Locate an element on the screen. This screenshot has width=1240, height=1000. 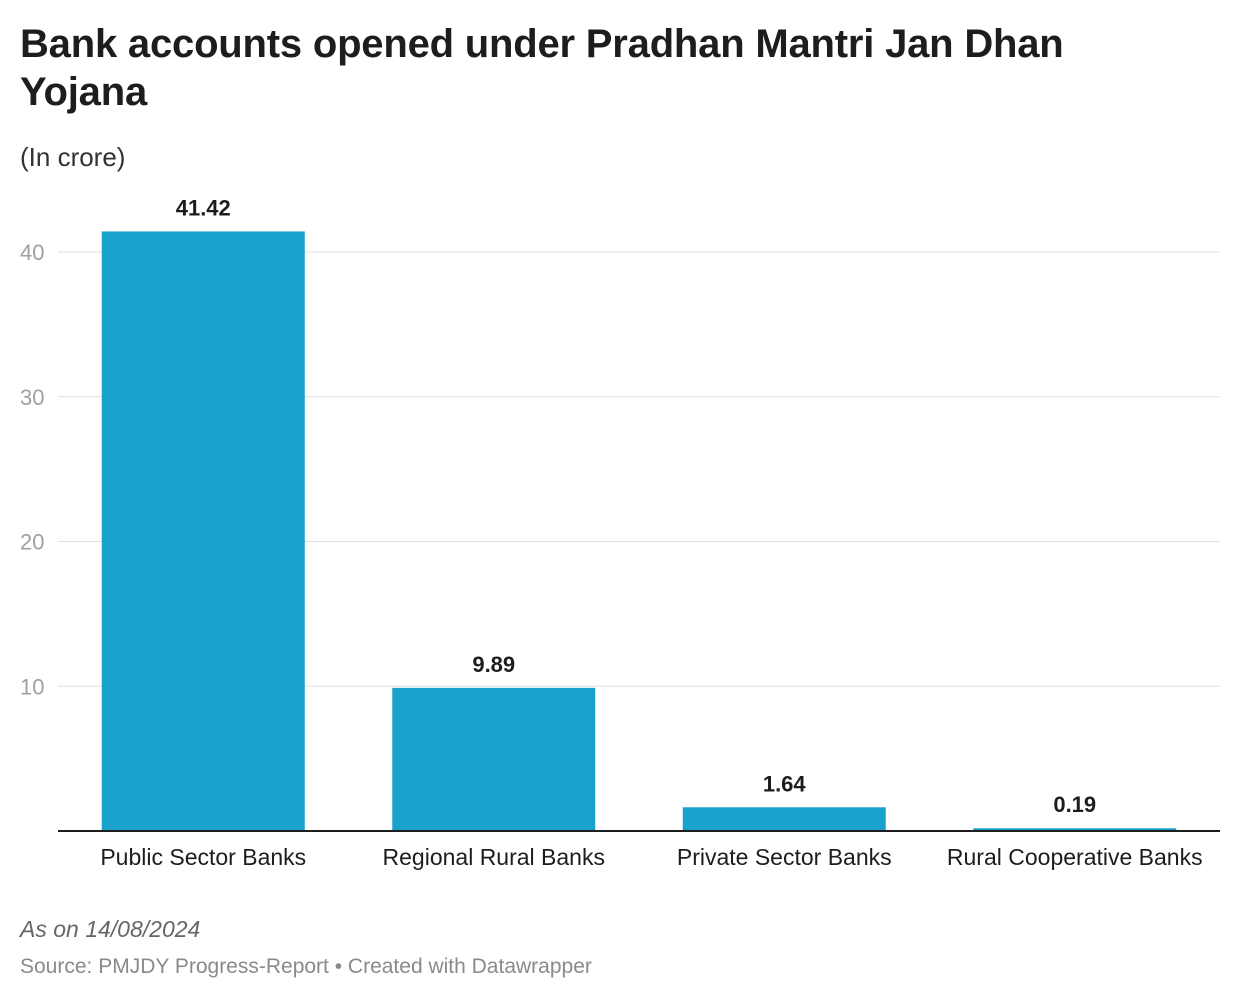
bar-regional-rural-banks is located at coordinates (494, 759).